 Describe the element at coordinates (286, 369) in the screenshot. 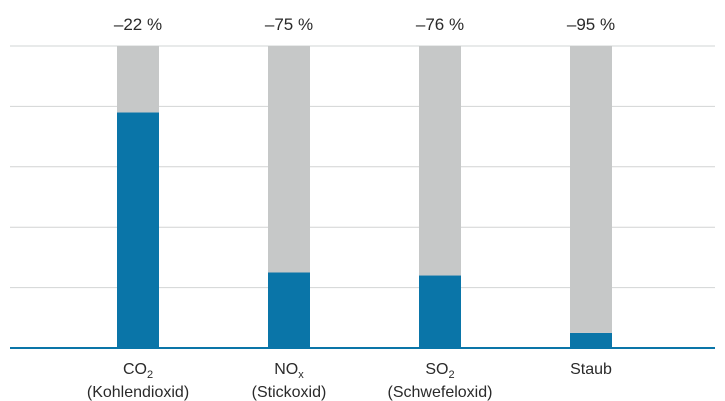

I see `category-name: NO` at that location.